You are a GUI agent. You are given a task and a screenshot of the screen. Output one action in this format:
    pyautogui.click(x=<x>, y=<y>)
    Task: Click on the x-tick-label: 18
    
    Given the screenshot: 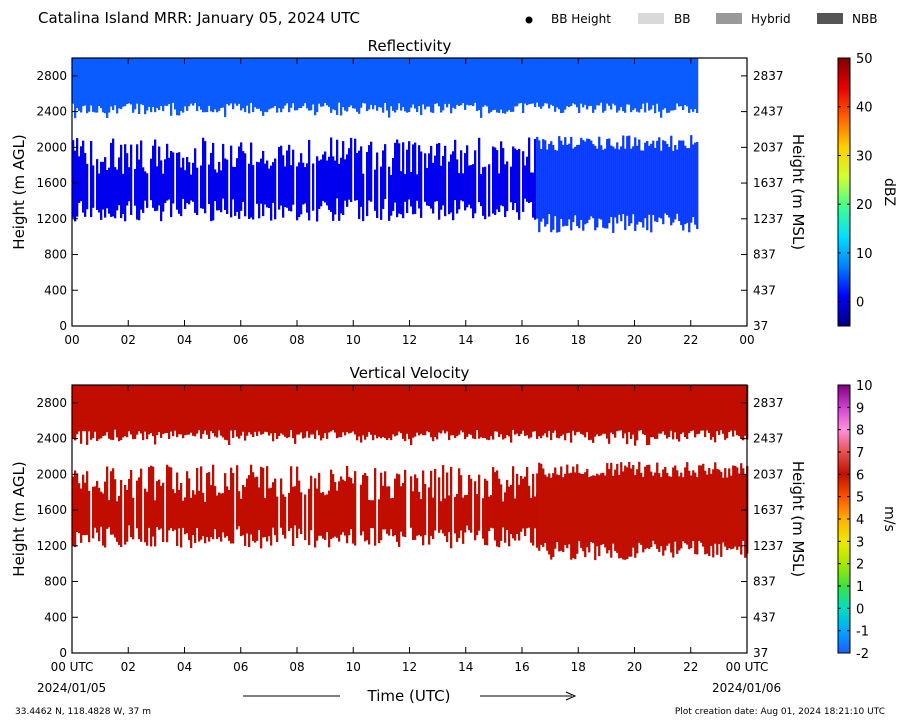 What is the action you would take?
    pyautogui.click(x=578, y=340)
    